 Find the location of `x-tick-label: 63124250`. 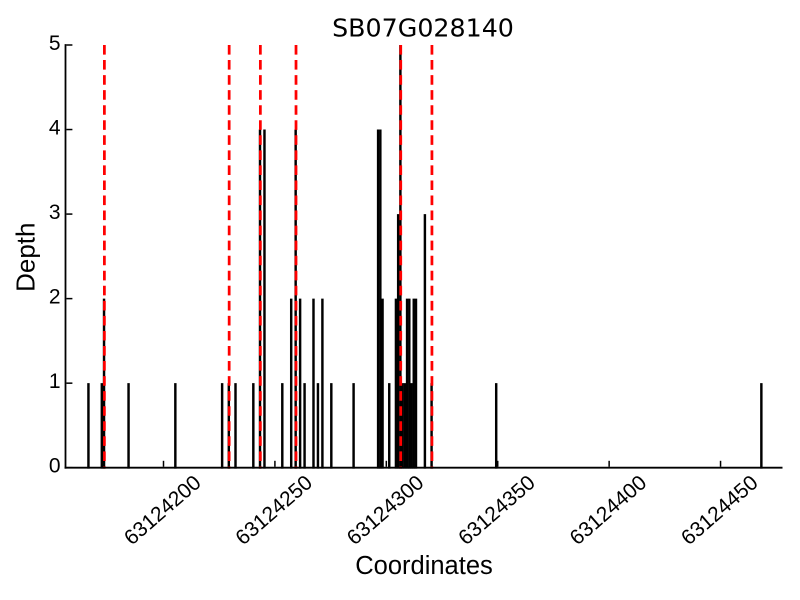

x-tick-label: 63124250 is located at coordinates (274, 510).